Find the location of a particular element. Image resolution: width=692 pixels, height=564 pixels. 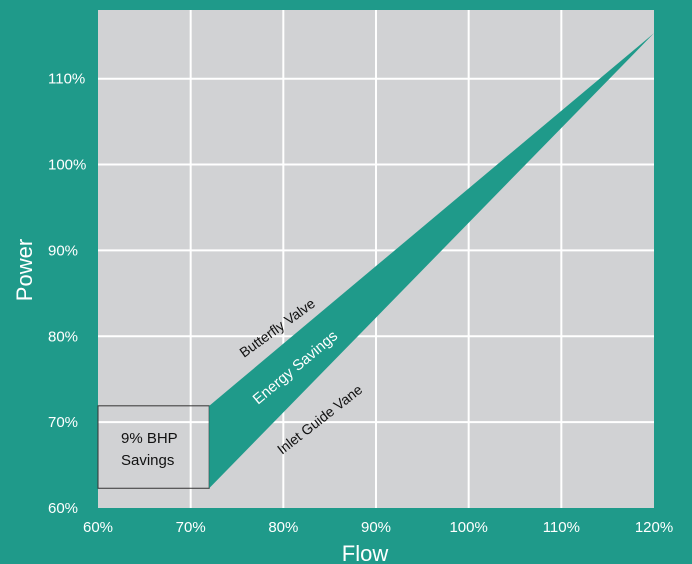

y-tick-label: 80% is located at coordinates (63, 336).